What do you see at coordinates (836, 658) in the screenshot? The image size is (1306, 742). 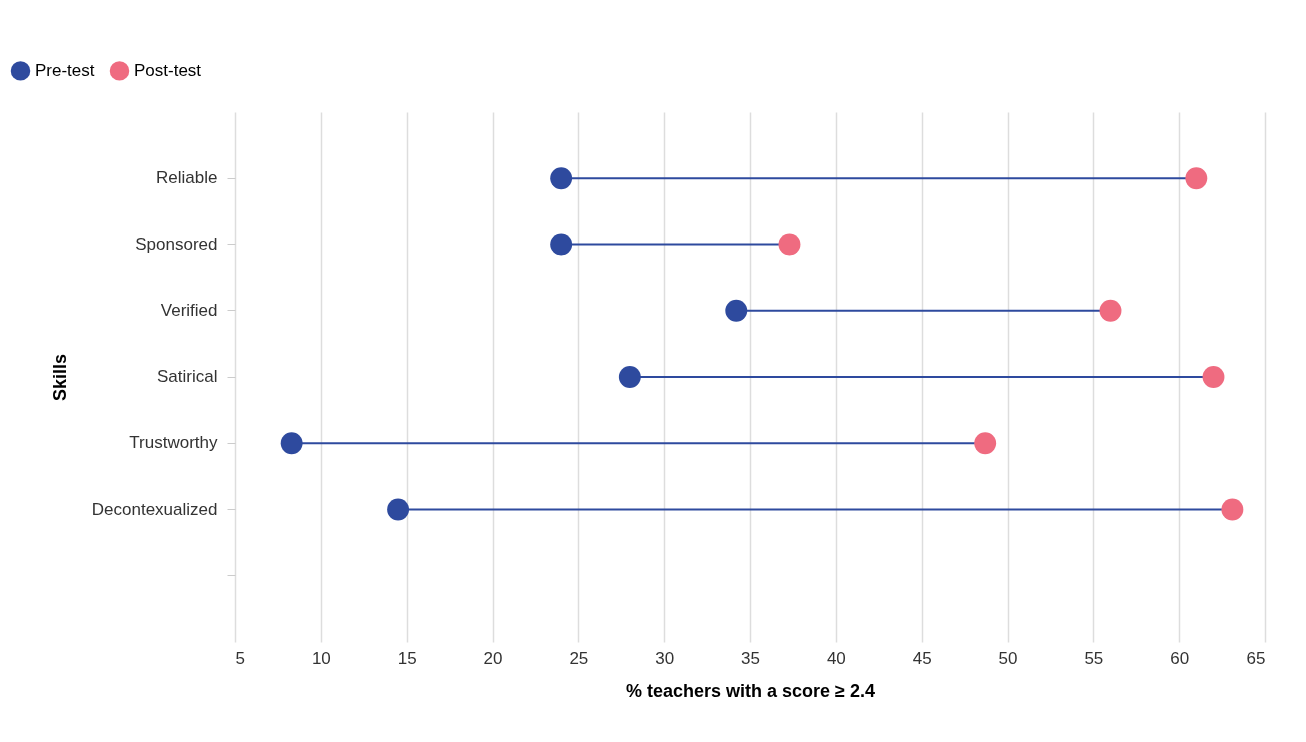 I see `x-tick-label: 40` at bounding box center [836, 658].